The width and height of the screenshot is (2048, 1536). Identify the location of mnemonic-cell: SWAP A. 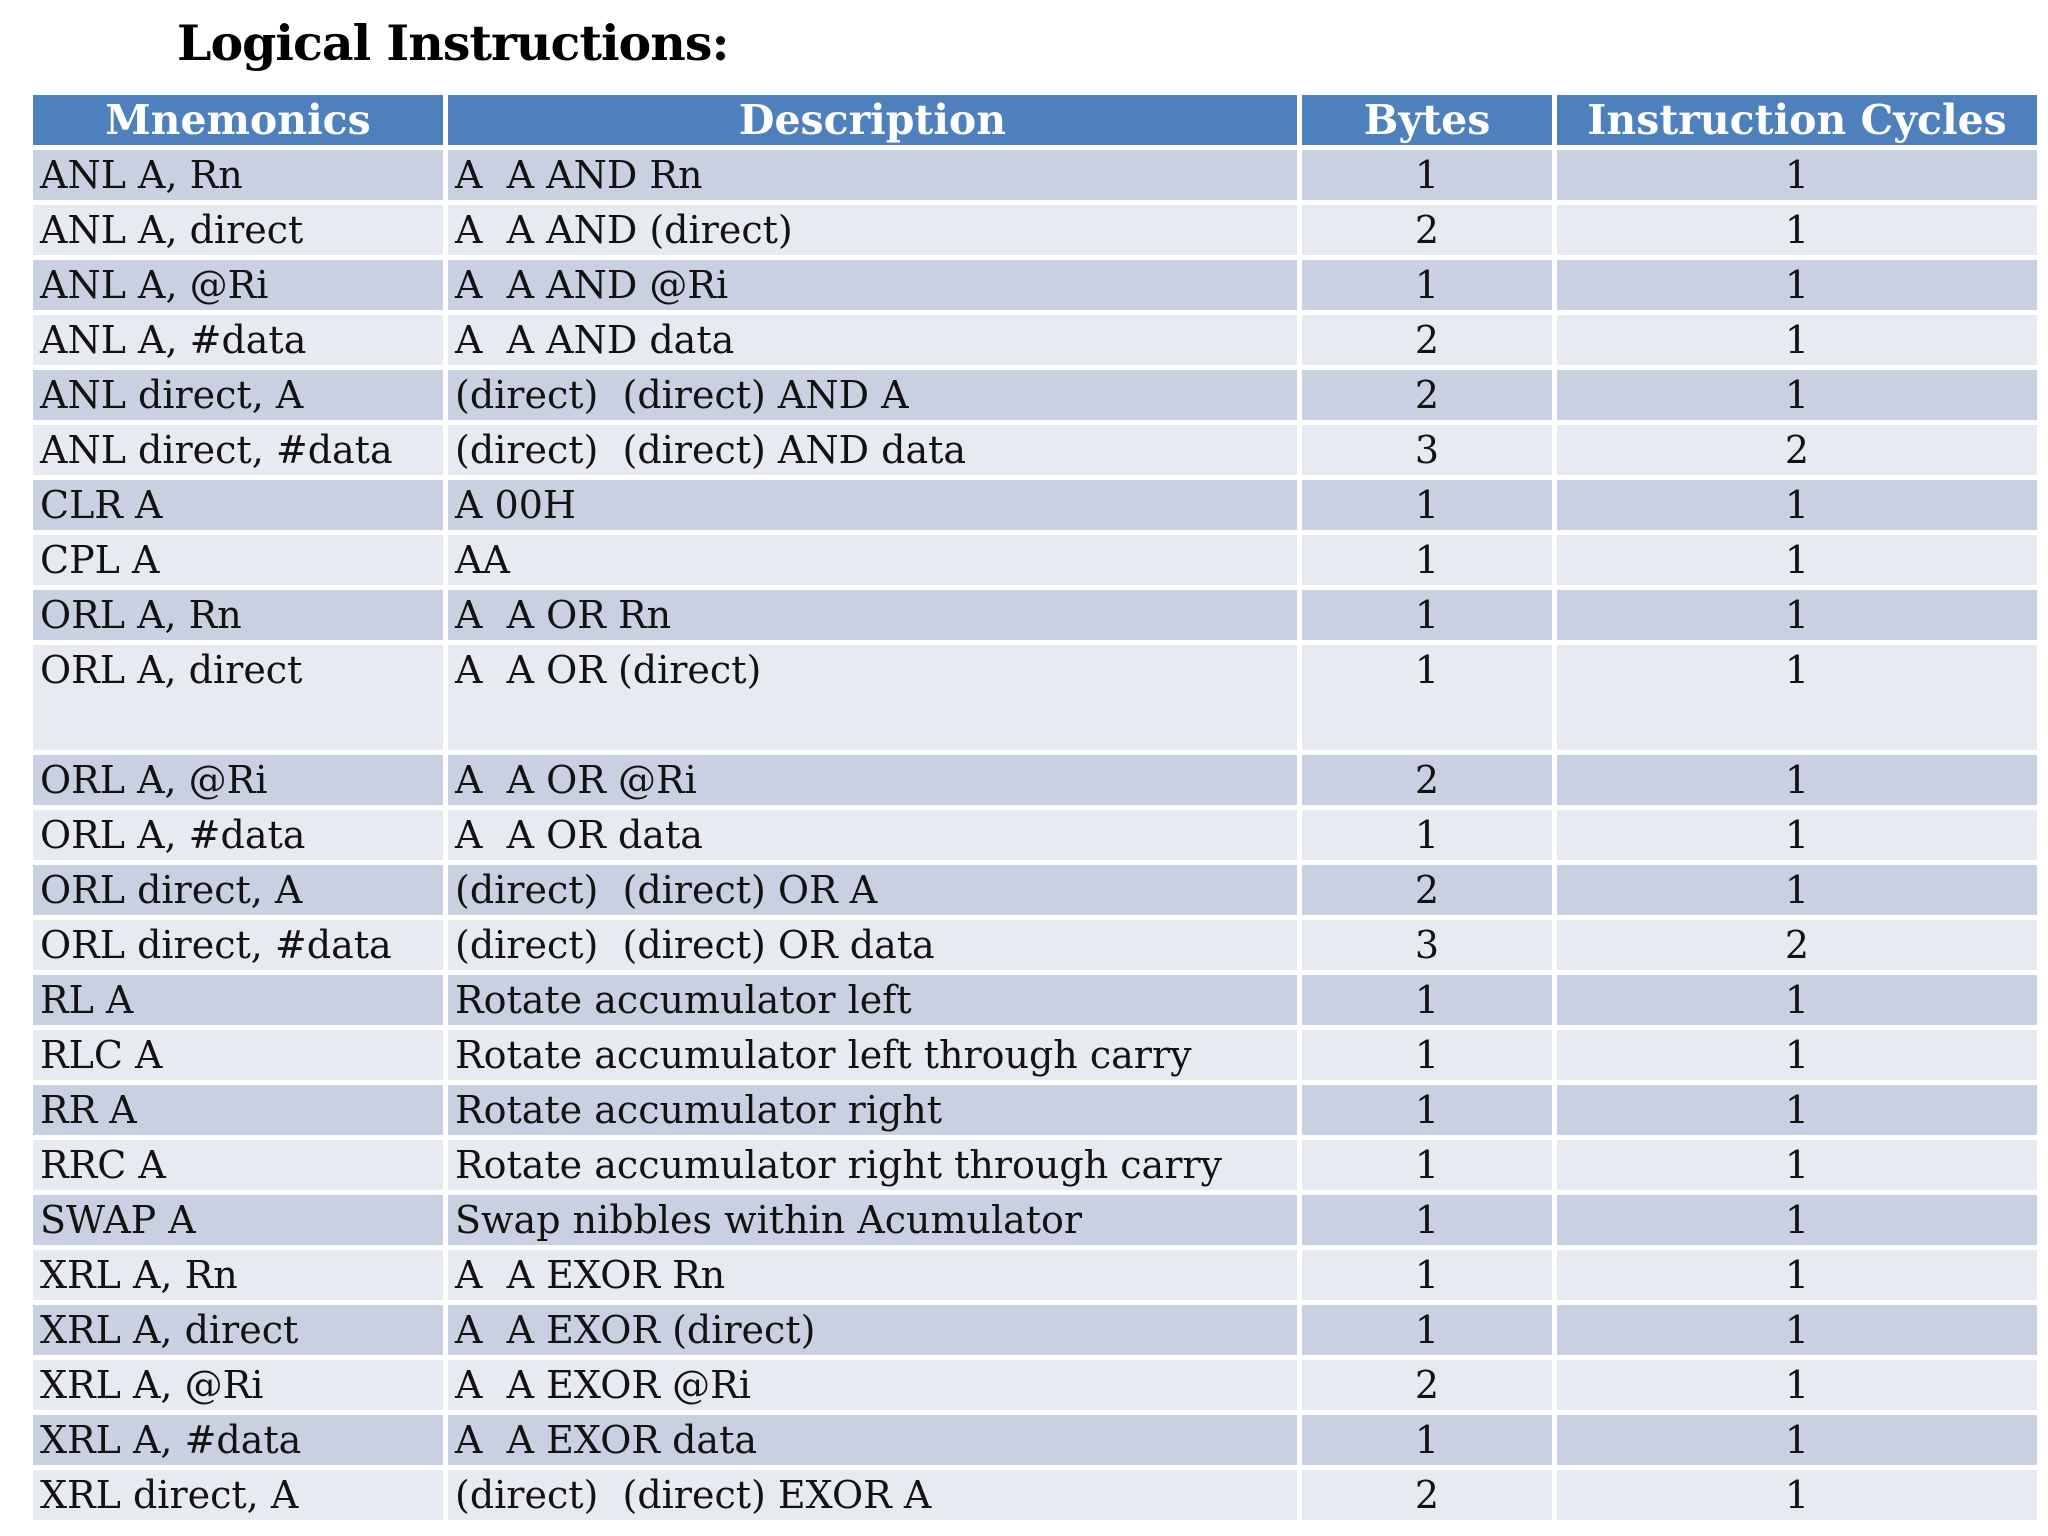
(238, 1220).